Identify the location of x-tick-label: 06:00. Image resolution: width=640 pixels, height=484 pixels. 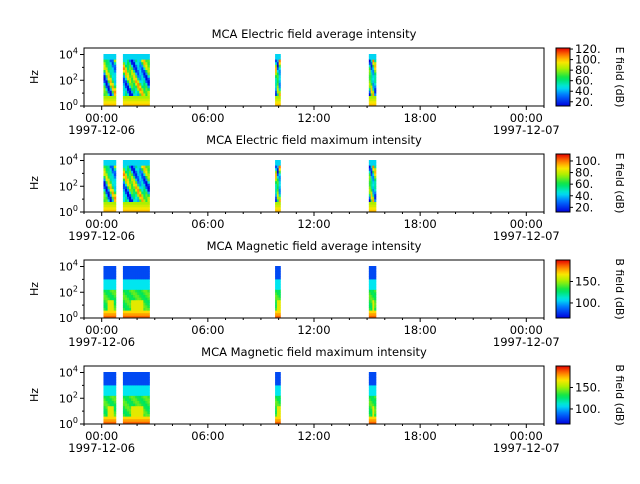
(207, 330).